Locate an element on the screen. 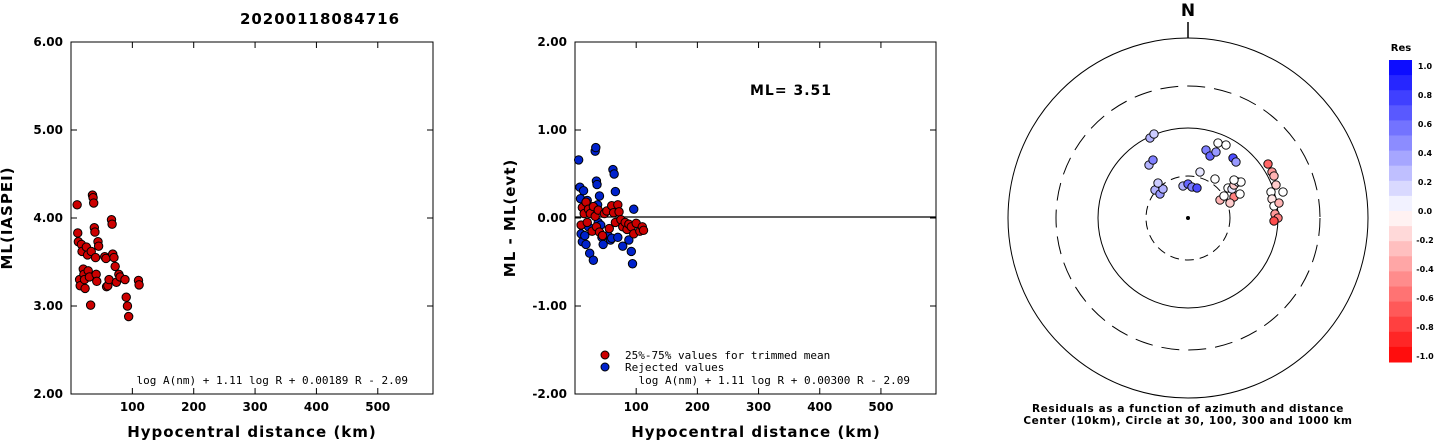  polar-points is located at coordinates (1216, 177).